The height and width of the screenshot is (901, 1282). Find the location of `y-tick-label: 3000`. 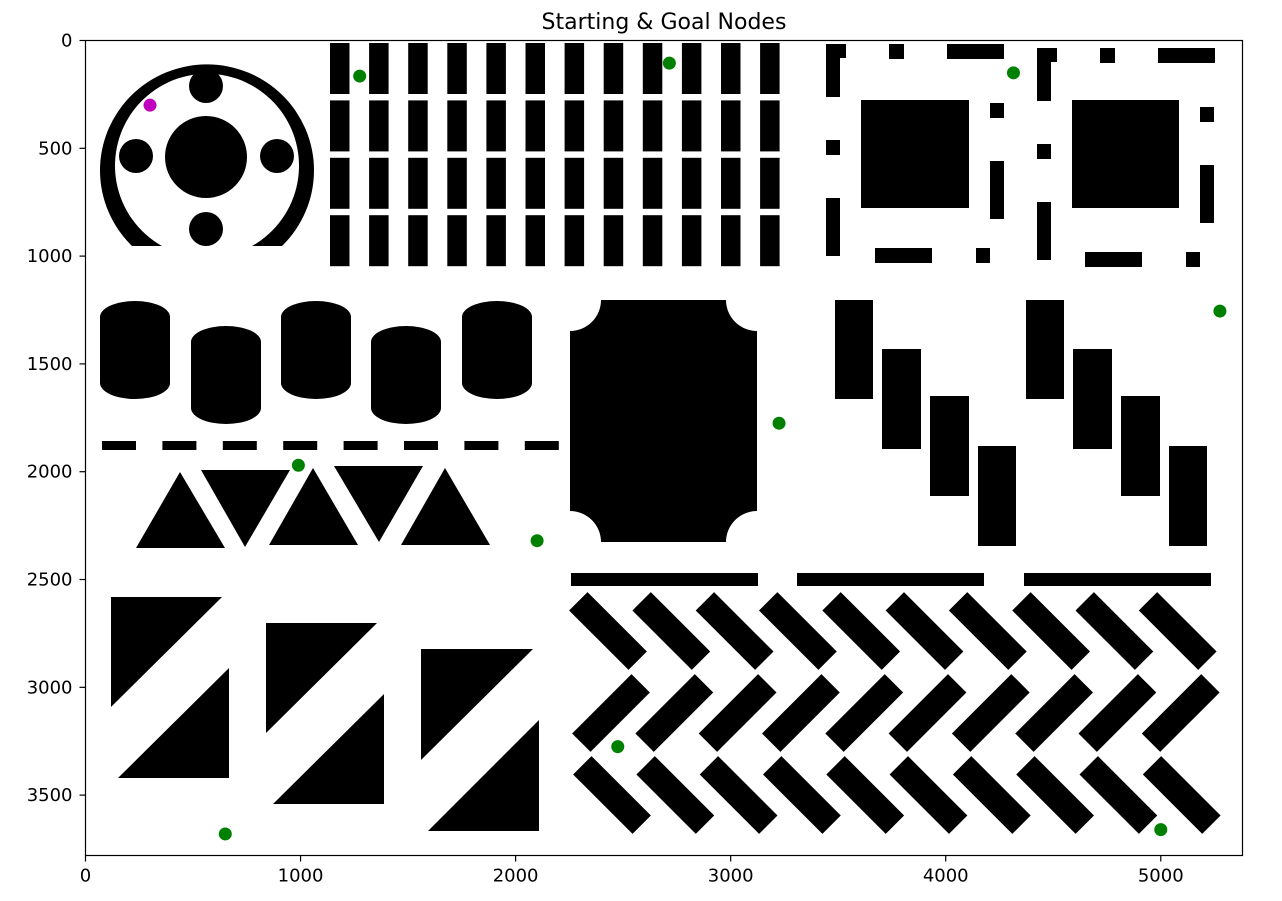

y-tick-label: 3000 is located at coordinates (50, 687).